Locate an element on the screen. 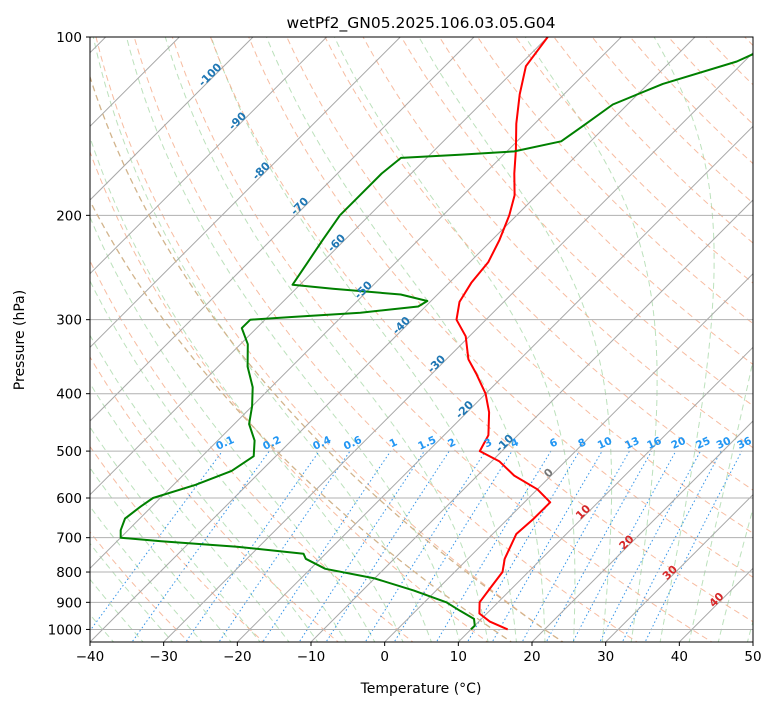 The image size is (775, 708). y-tick-label: 200 is located at coordinates (69, 216).